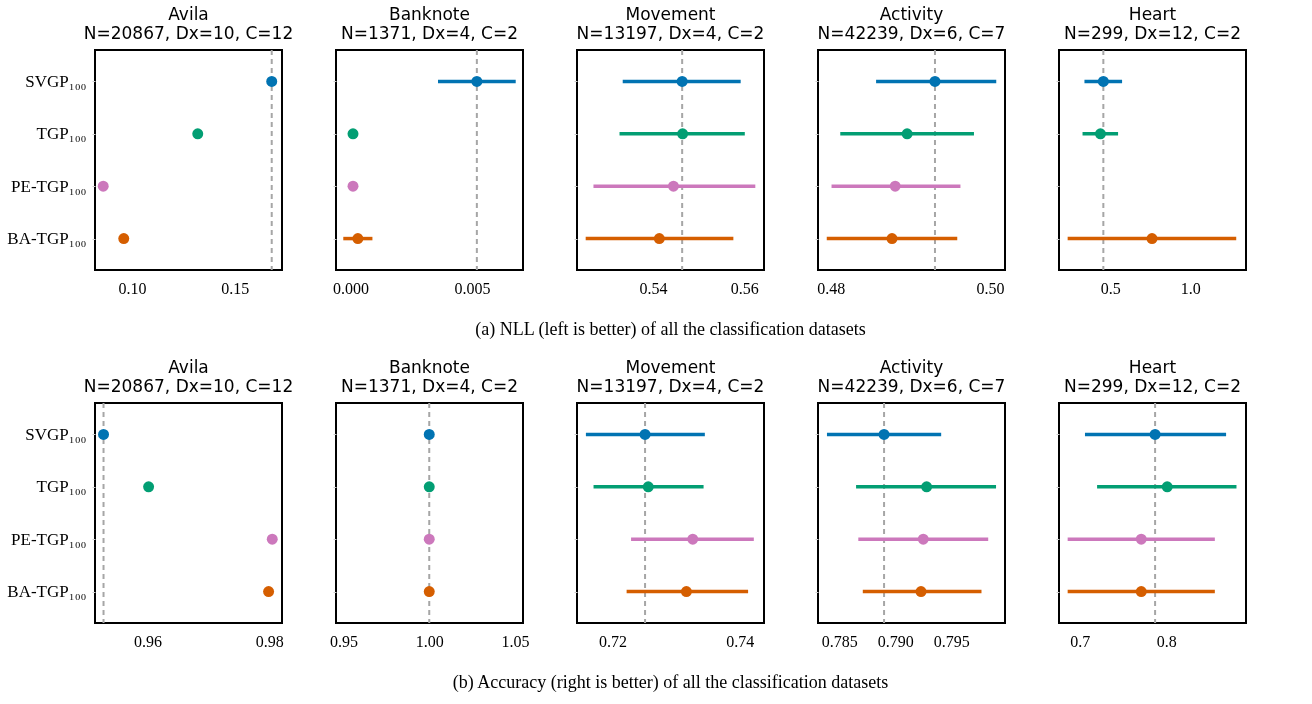 The width and height of the screenshot is (1312, 704). What do you see at coordinates (147, 641) in the screenshot?
I see `x-tick-label: 0.96` at bounding box center [147, 641].